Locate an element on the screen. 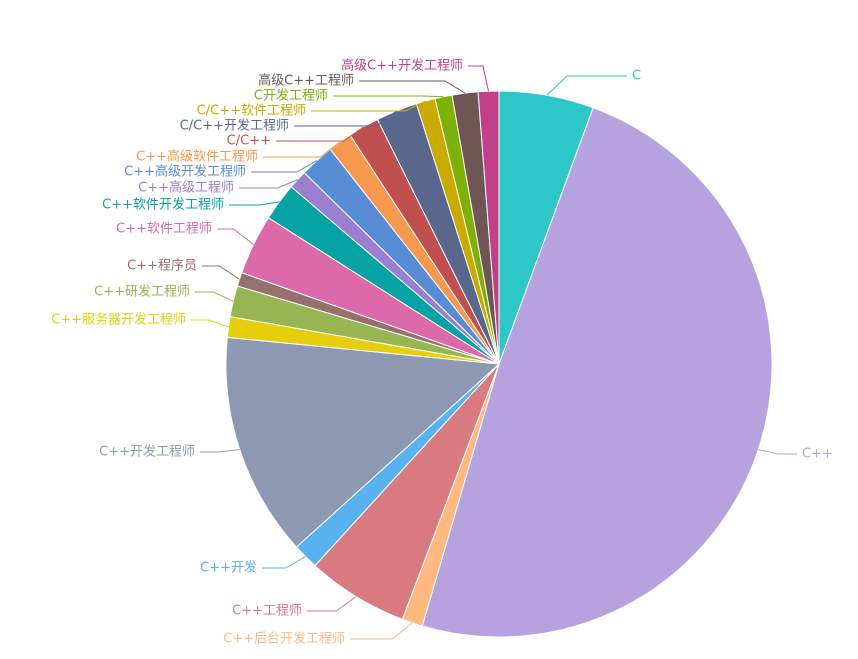  slice-label: C++ is located at coordinates (817, 454).